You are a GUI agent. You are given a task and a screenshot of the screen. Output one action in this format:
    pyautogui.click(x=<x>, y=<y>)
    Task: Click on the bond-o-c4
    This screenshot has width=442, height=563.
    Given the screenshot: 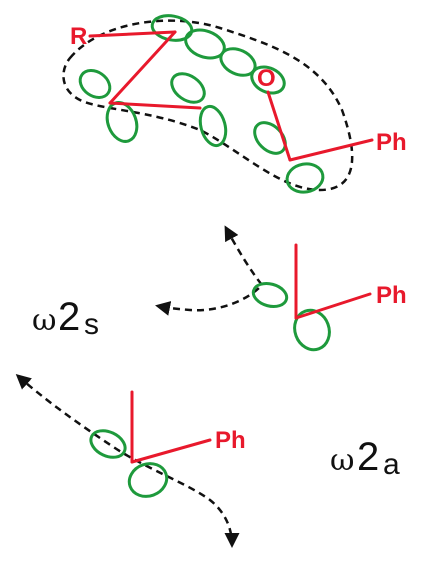 What is the action you would take?
    pyautogui.click(x=279, y=126)
    